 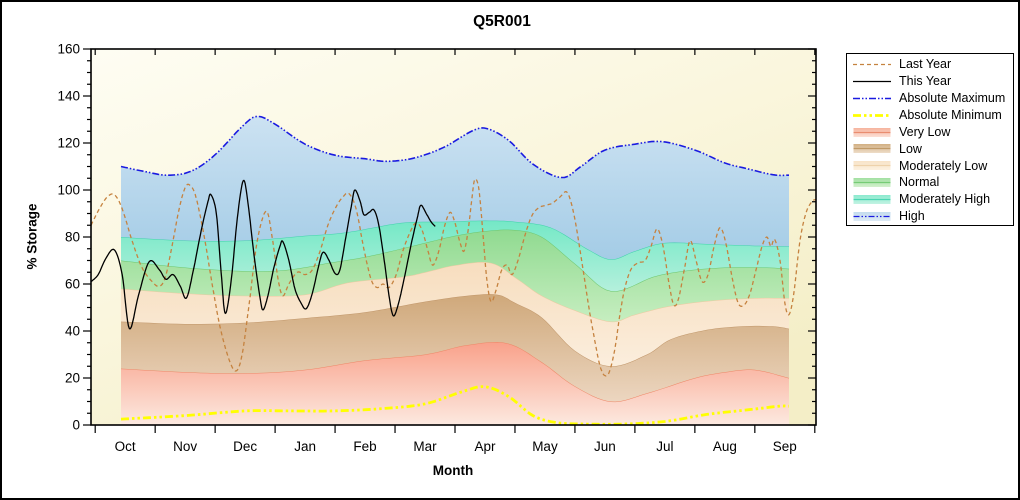 I want to click on x-tick-label: Nov, so click(x=185, y=446).